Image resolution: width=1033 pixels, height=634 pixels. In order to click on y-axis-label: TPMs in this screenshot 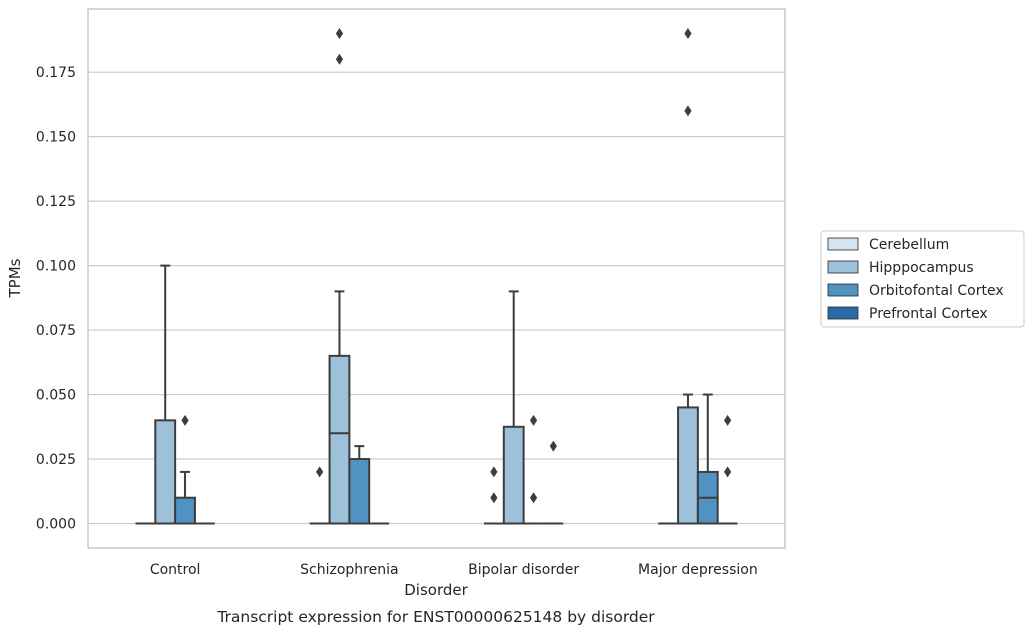, I will do `click(15, 278)`.